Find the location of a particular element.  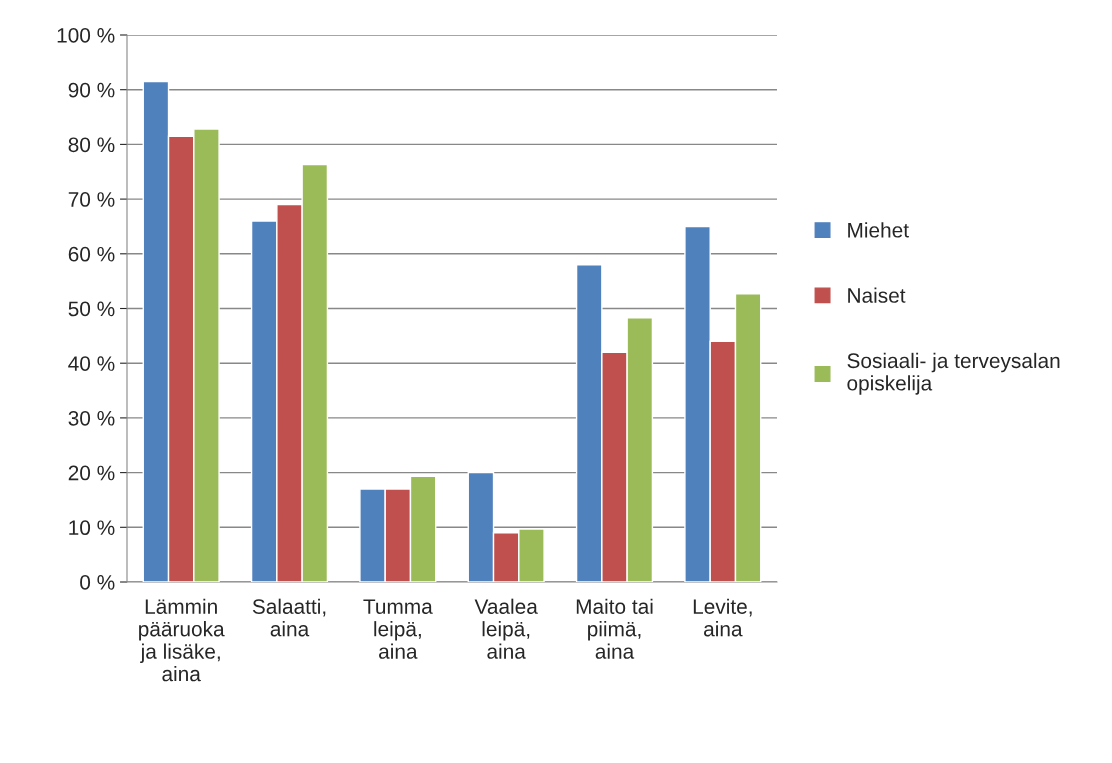

x-tick-label: Tumma leipä, aina is located at coordinates (398, 629).